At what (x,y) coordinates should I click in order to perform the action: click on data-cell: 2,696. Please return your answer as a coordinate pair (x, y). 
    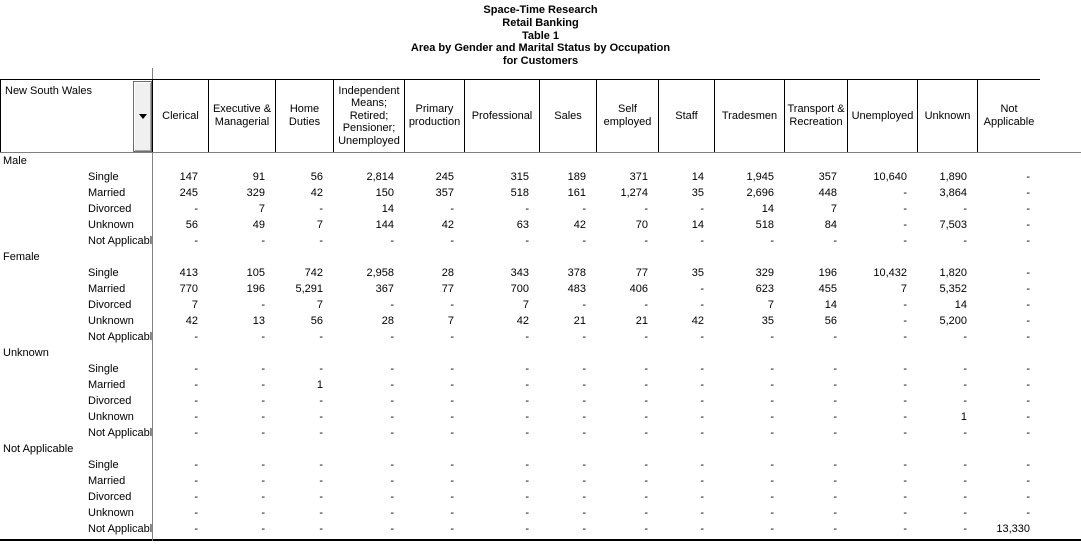
    Looking at the image, I should click on (760, 192).